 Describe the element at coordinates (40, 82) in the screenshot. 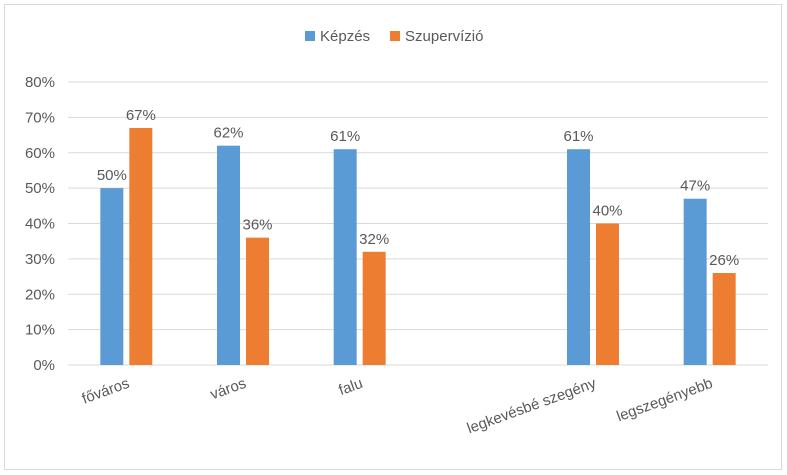

I see `y-tick-label: 80%` at that location.